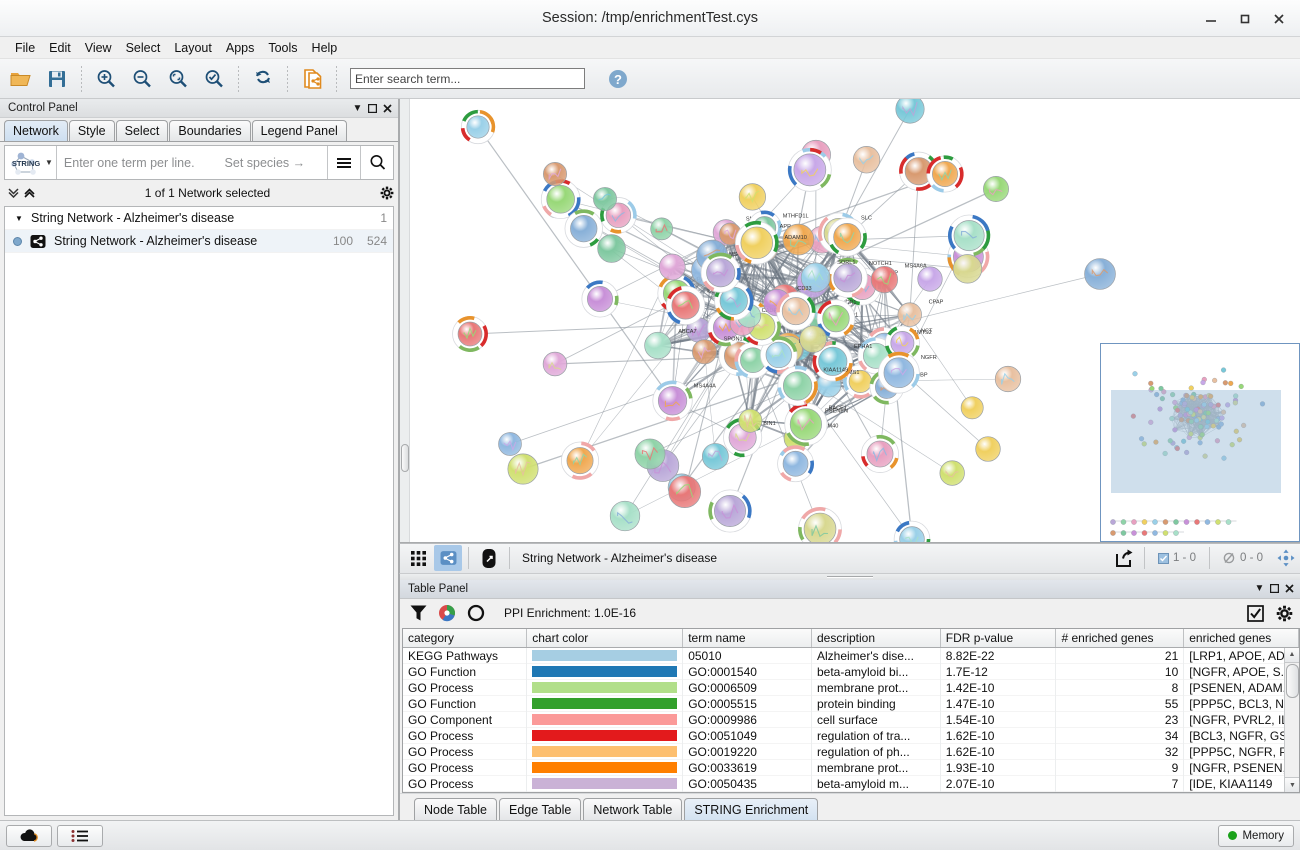  I want to click on table-vertical-scrollbar: ▲ ▼, so click(1291, 719).